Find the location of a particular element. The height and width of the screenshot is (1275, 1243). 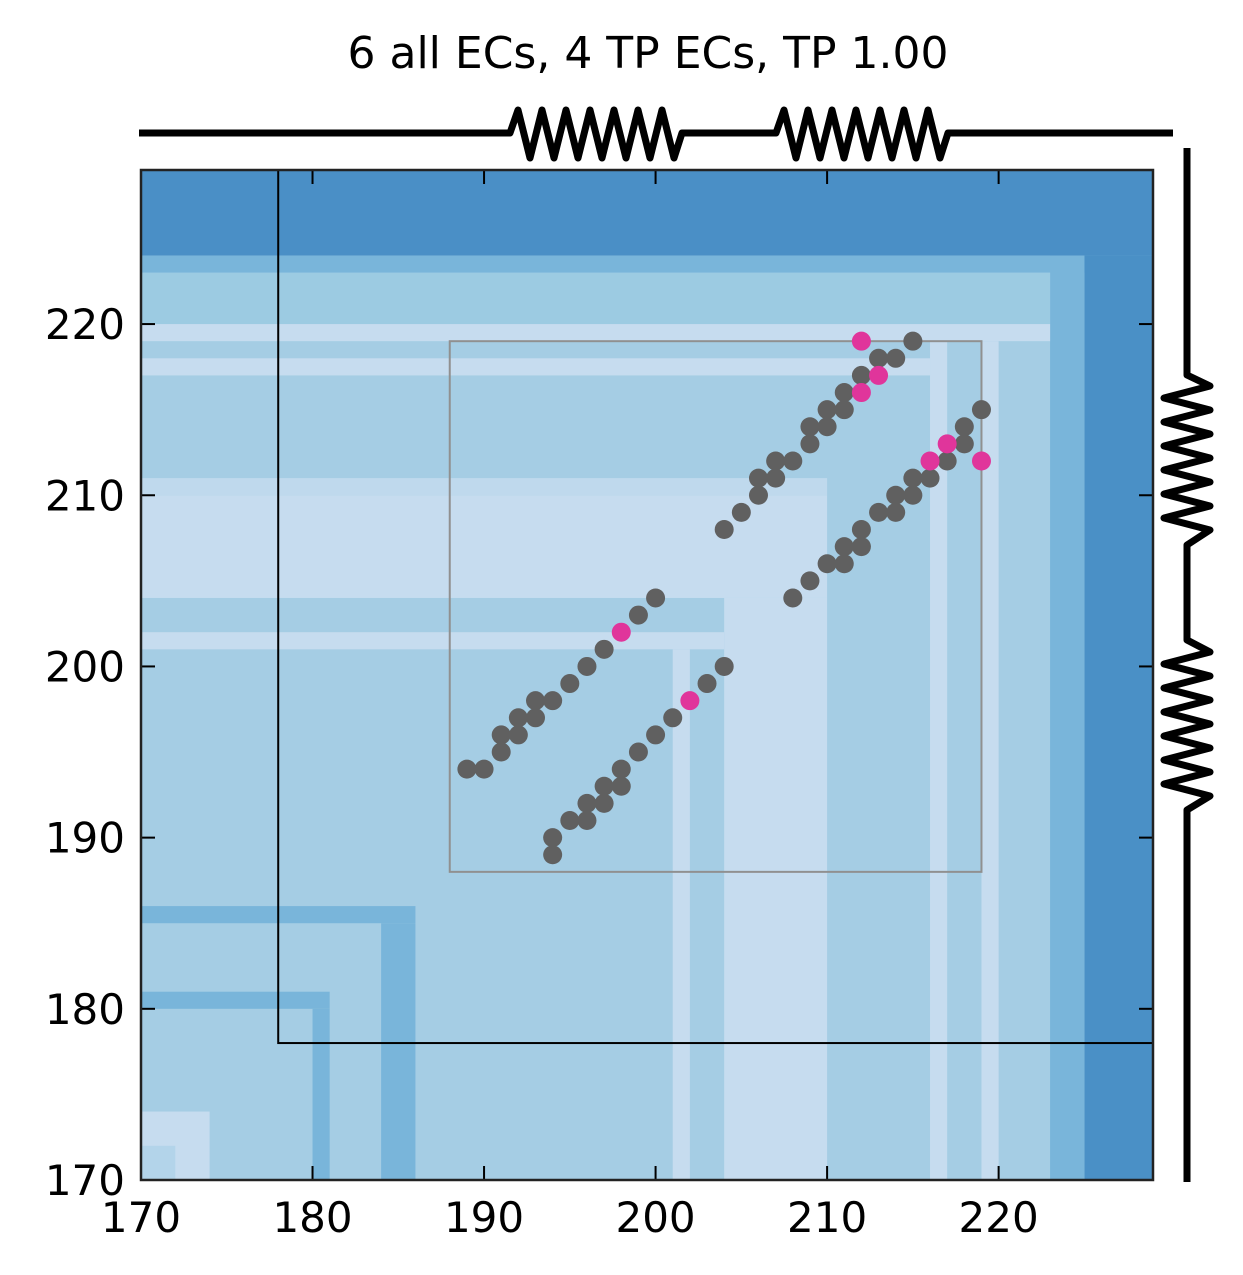

y-tick-label: 200 is located at coordinates (85, 666).